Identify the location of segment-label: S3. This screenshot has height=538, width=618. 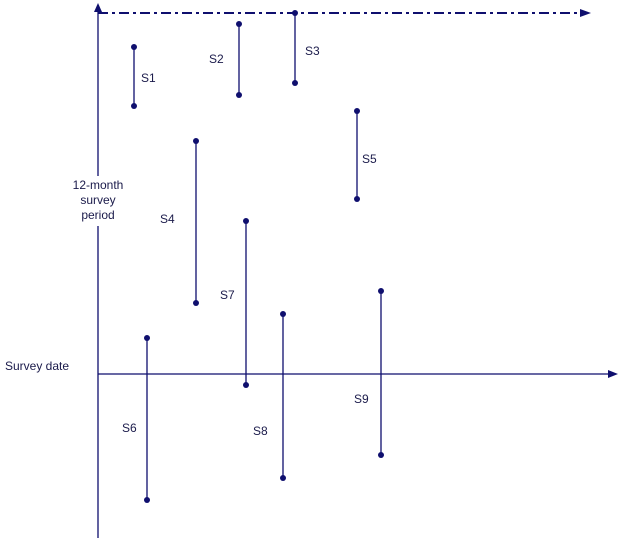
(312, 51).